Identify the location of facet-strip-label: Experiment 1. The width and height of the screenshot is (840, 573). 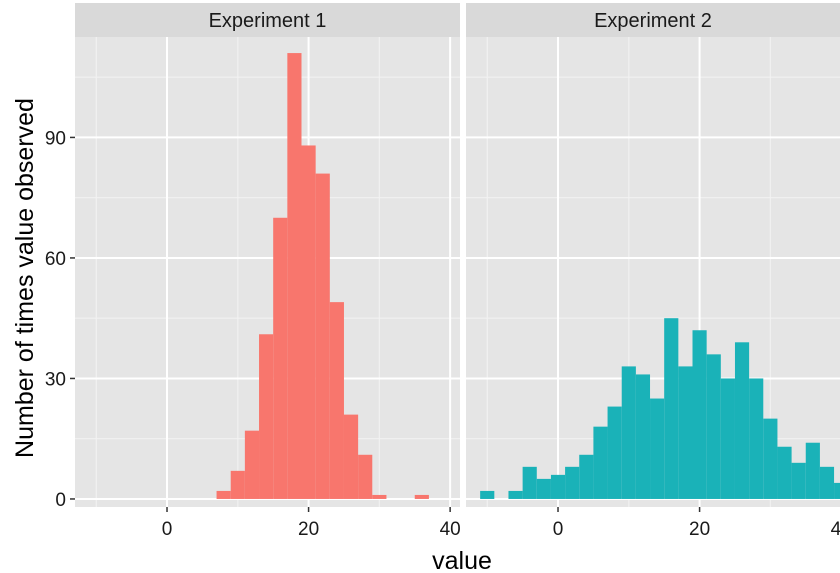
(268, 21).